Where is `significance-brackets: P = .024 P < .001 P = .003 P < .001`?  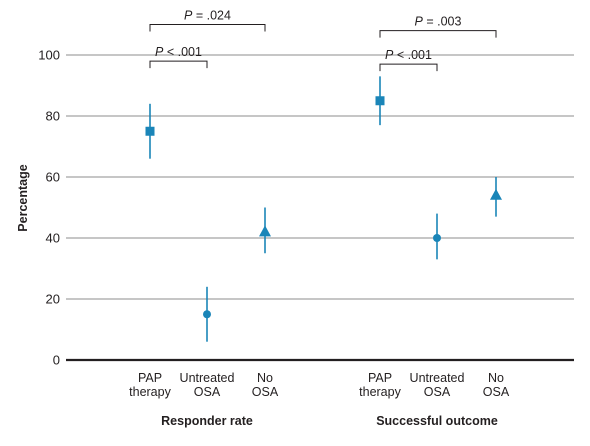 significance-brackets: P = .024 P < .001 P = .003 P < .001 is located at coordinates (323, 40).